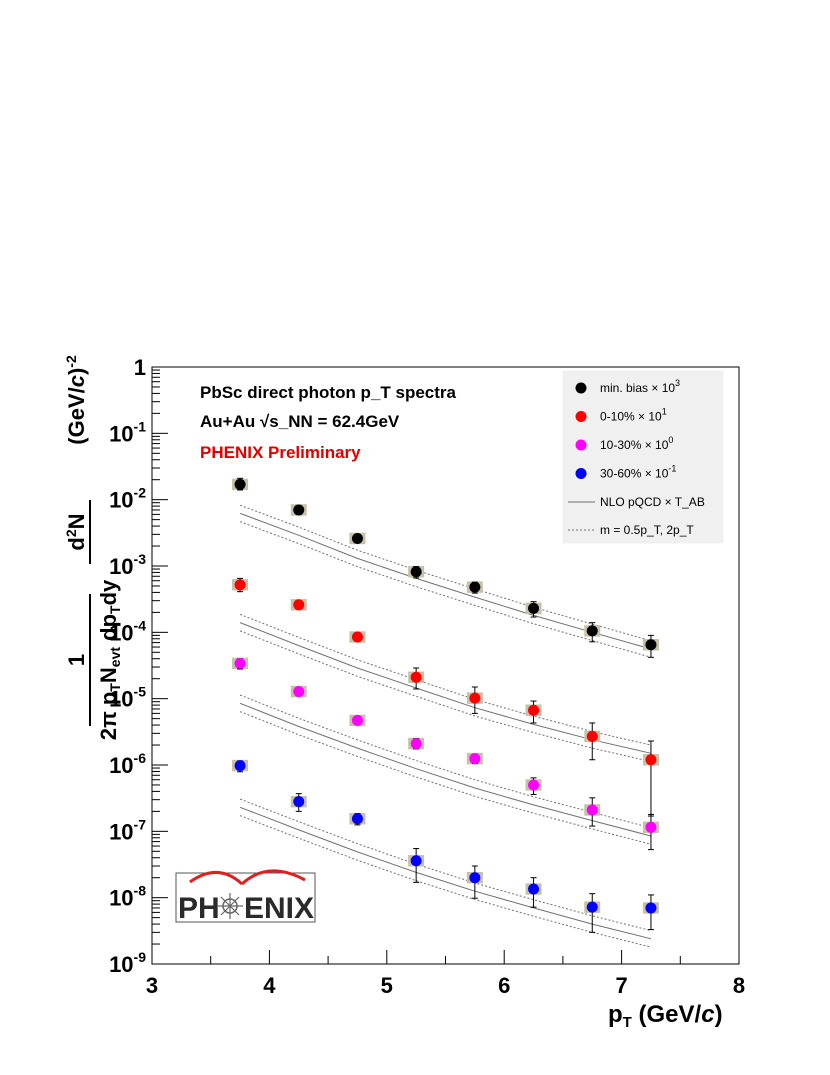 The height and width of the screenshot is (1075, 830). What do you see at coordinates (273, 877) in the screenshot?
I see `logo-arc-right` at bounding box center [273, 877].